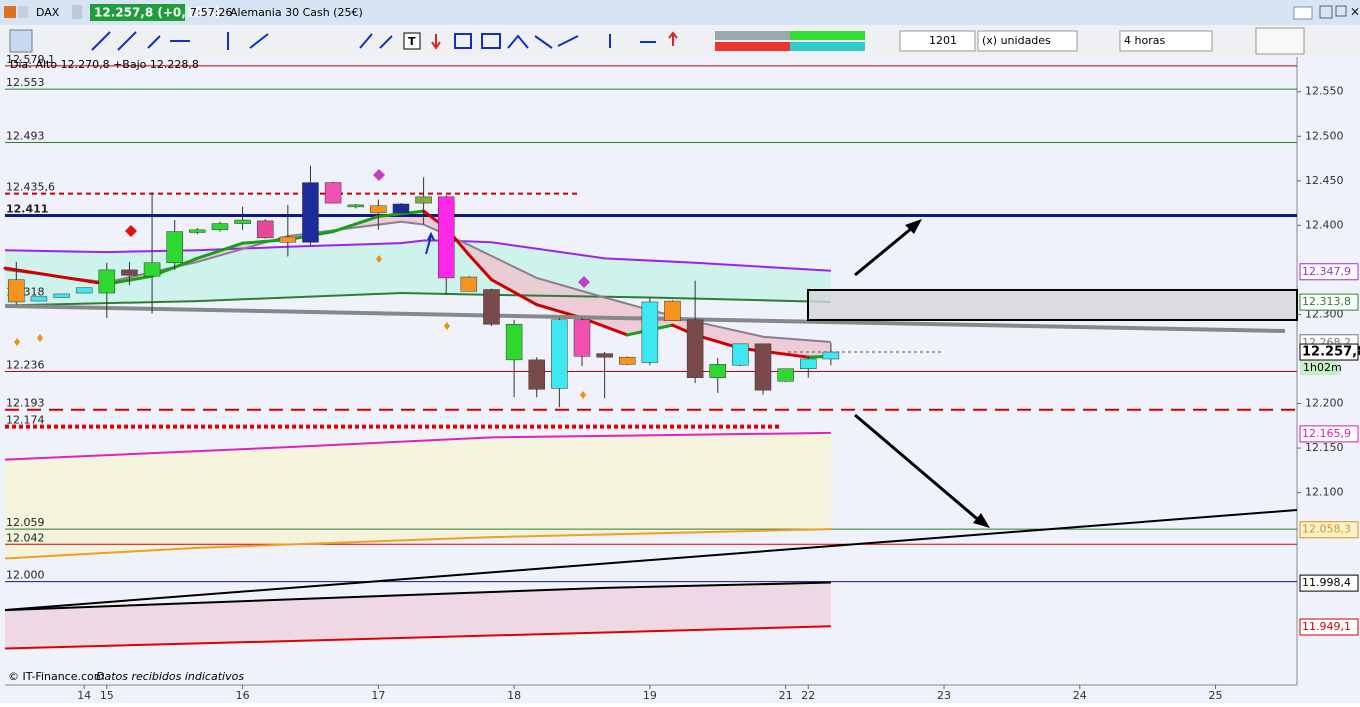 The width and height of the screenshot is (1360, 707). What do you see at coordinates (107, 695) in the screenshot?
I see `x-tick-label: 15` at bounding box center [107, 695].